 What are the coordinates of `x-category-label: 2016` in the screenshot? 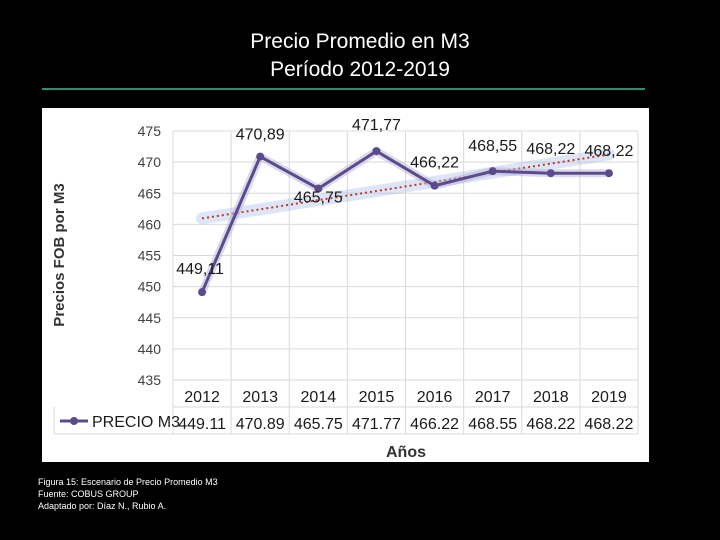 It's located at (435, 397).